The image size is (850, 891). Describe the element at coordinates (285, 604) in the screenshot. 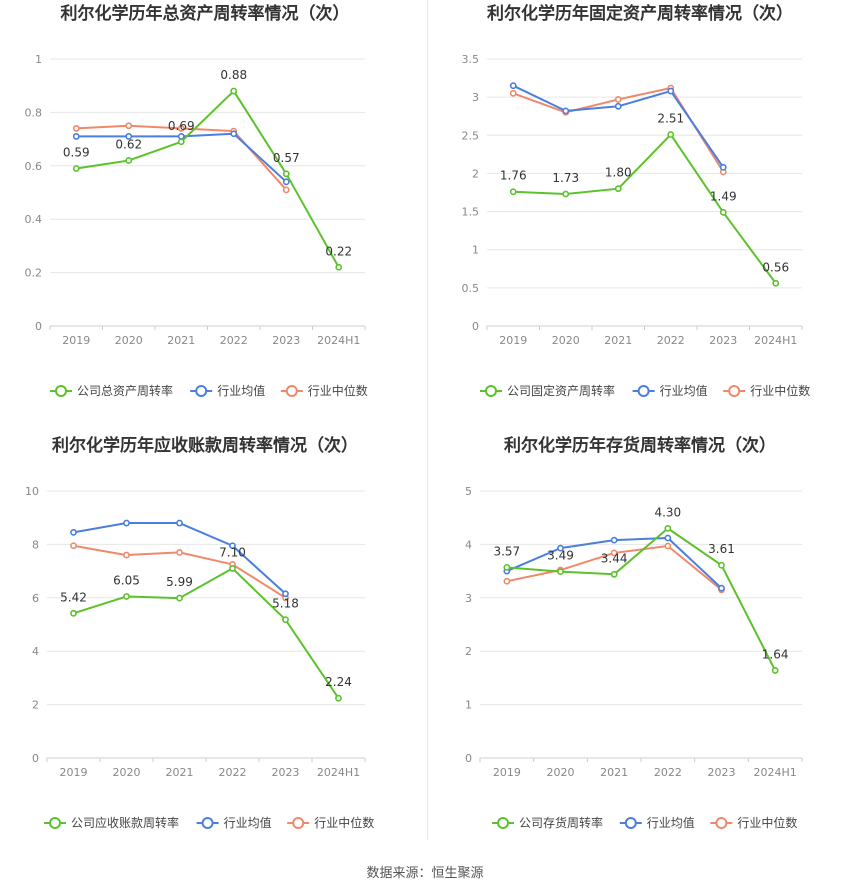

I see `data-label: 5.18` at that location.